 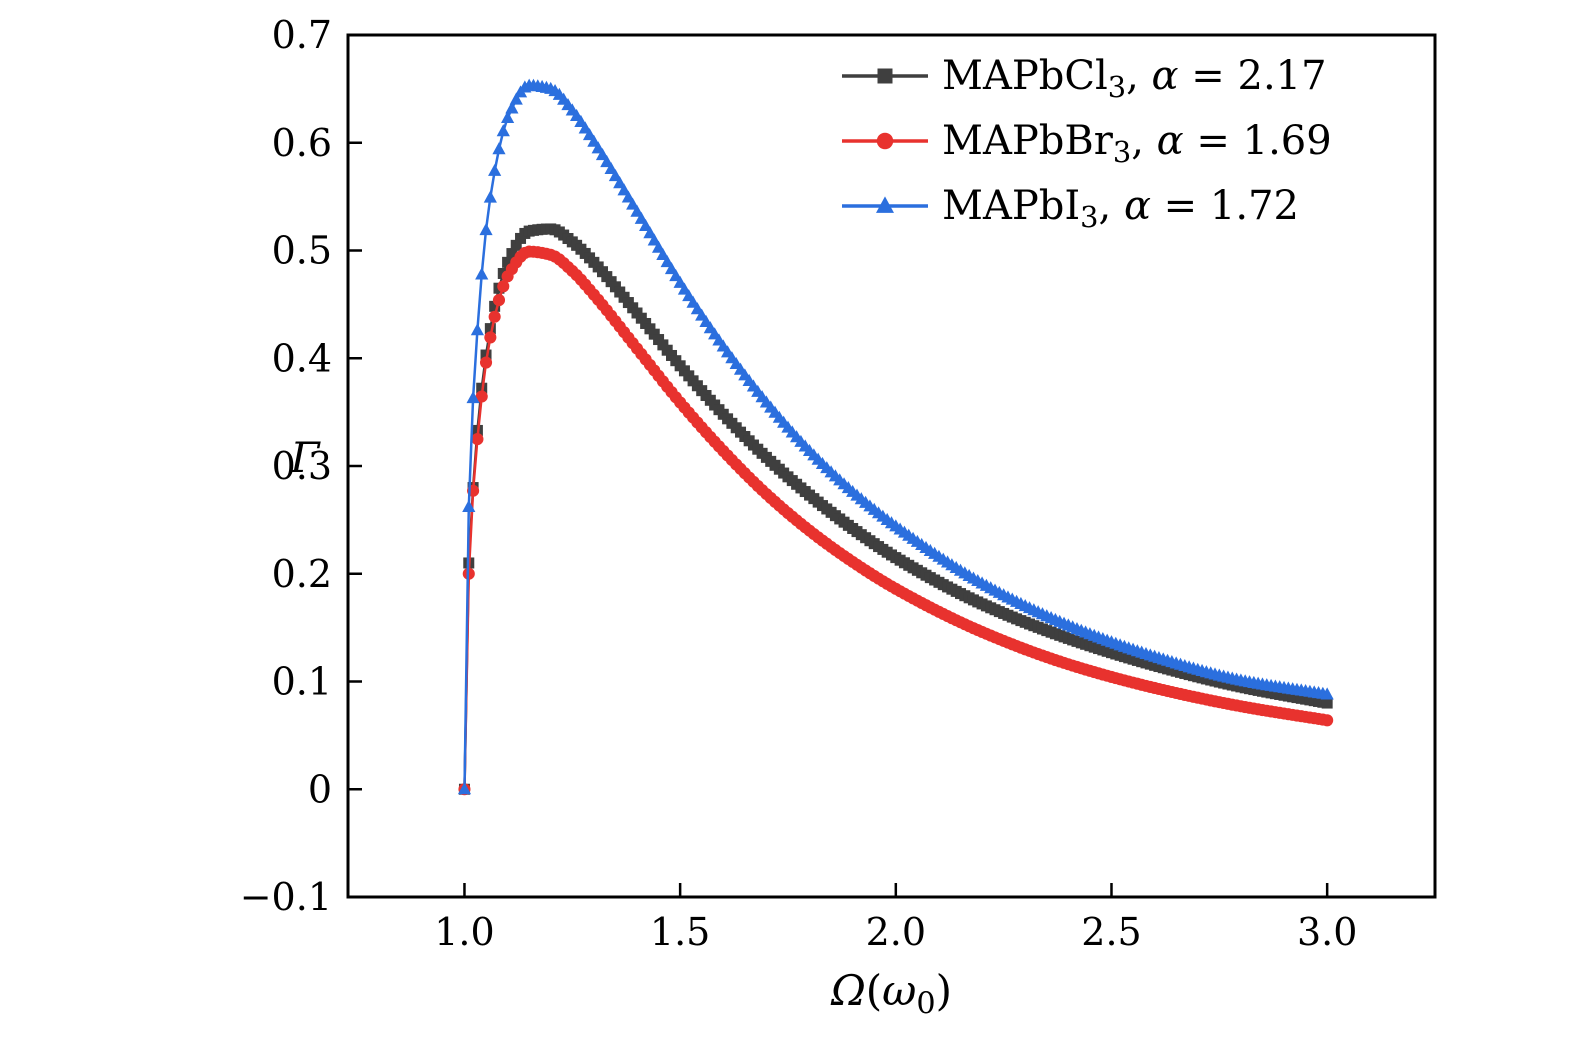 What do you see at coordinates (302, 251) in the screenshot?
I see `y-tick-label: 0.5` at bounding box center [302, 251].